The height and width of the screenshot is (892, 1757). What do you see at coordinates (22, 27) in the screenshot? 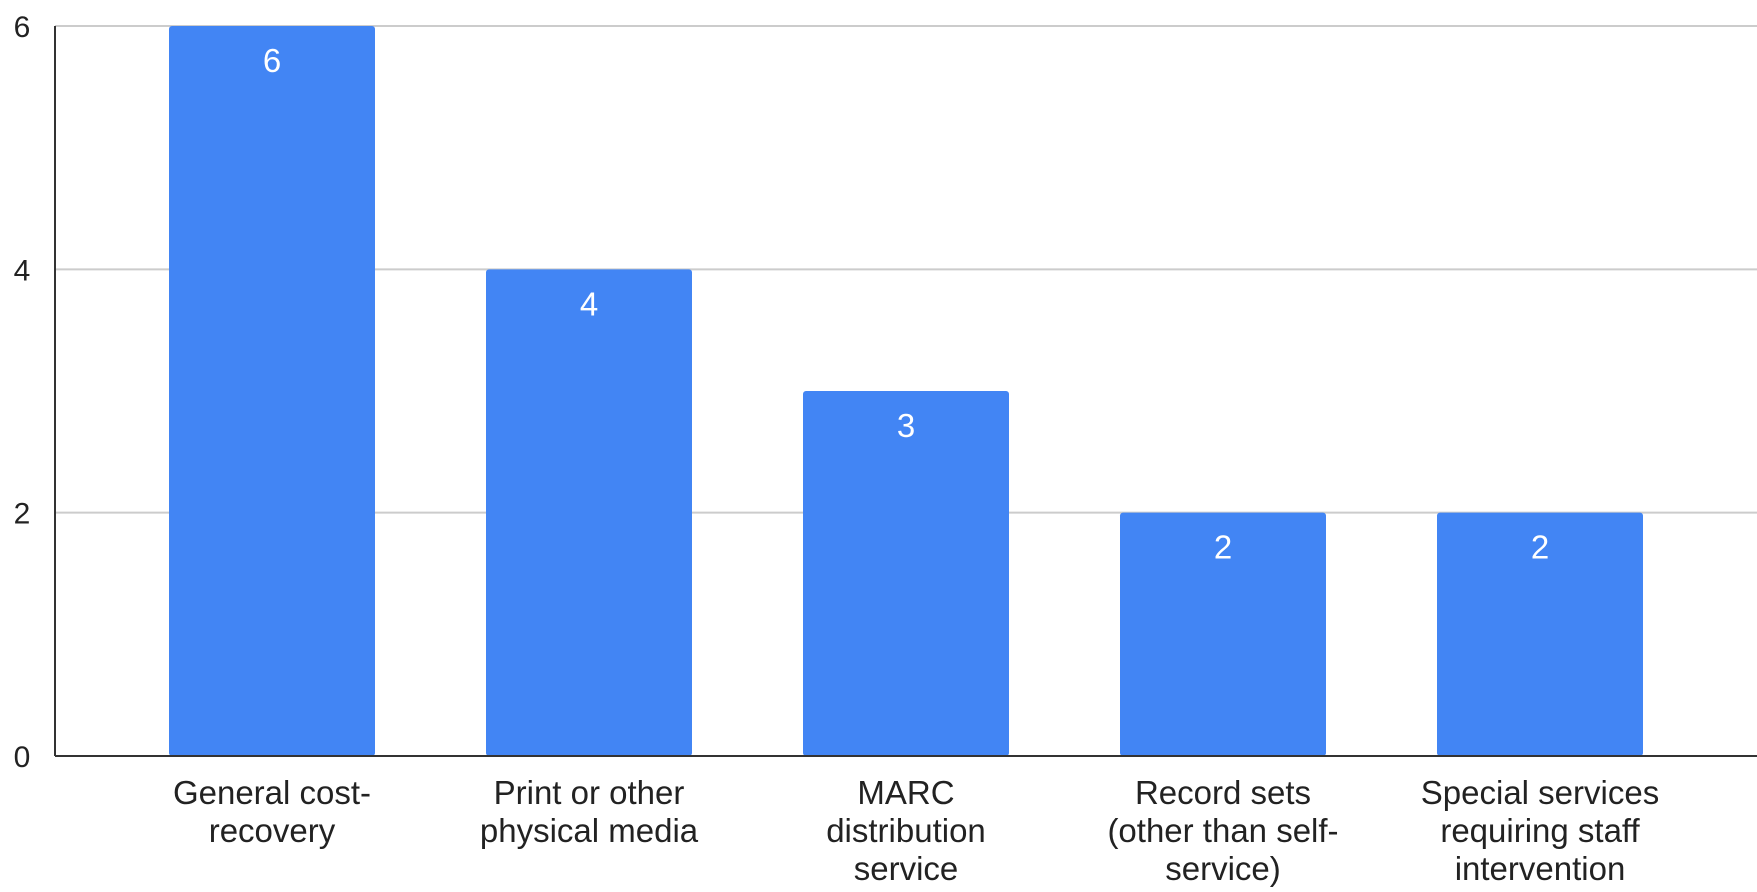
I see `y-tick-label: 6` at bounding box center [22, 27].